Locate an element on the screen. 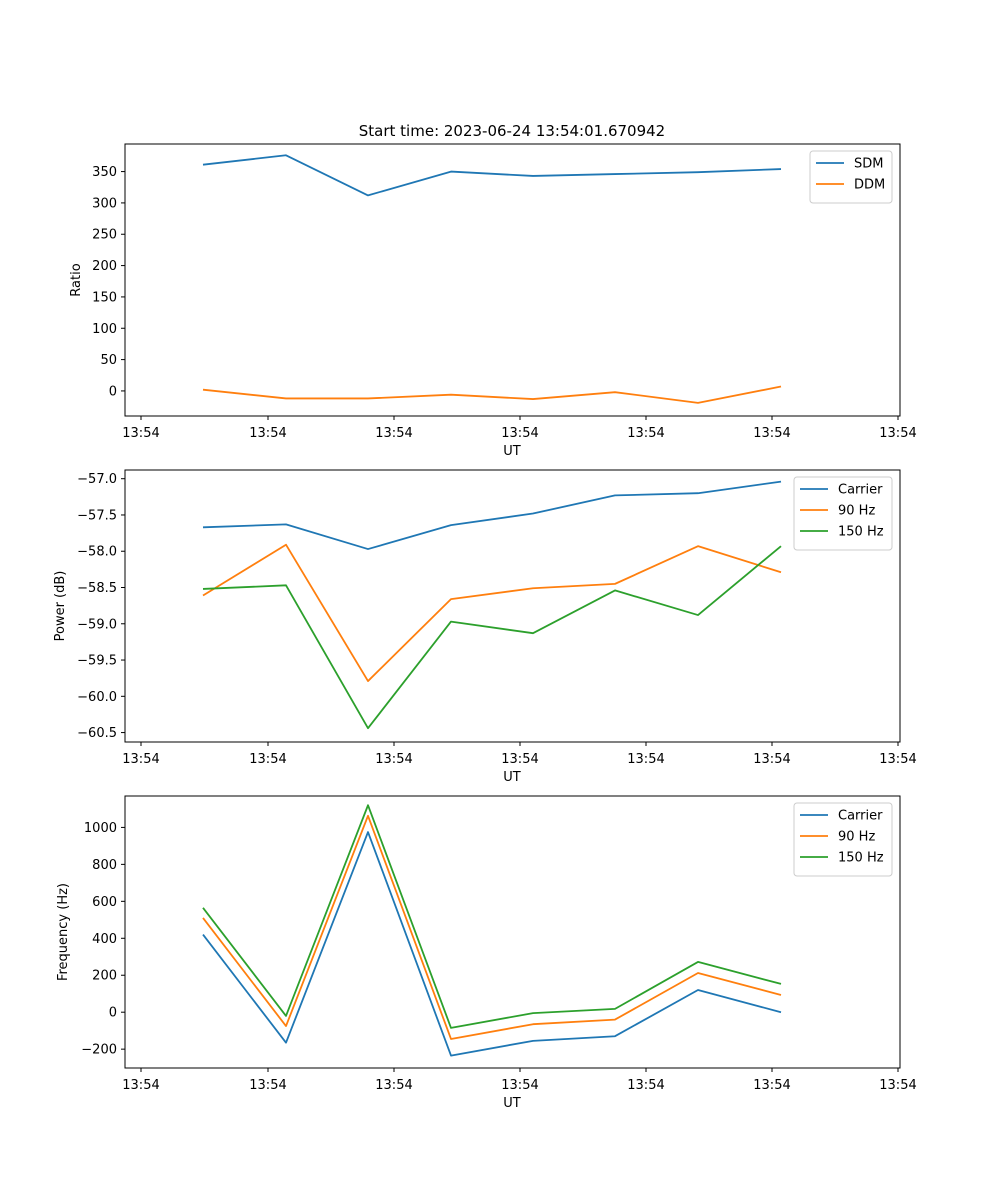 The height and width of the screenshot is (1200, 1000). y-tick-label: −57.0 is located at coordinates (97, 479).